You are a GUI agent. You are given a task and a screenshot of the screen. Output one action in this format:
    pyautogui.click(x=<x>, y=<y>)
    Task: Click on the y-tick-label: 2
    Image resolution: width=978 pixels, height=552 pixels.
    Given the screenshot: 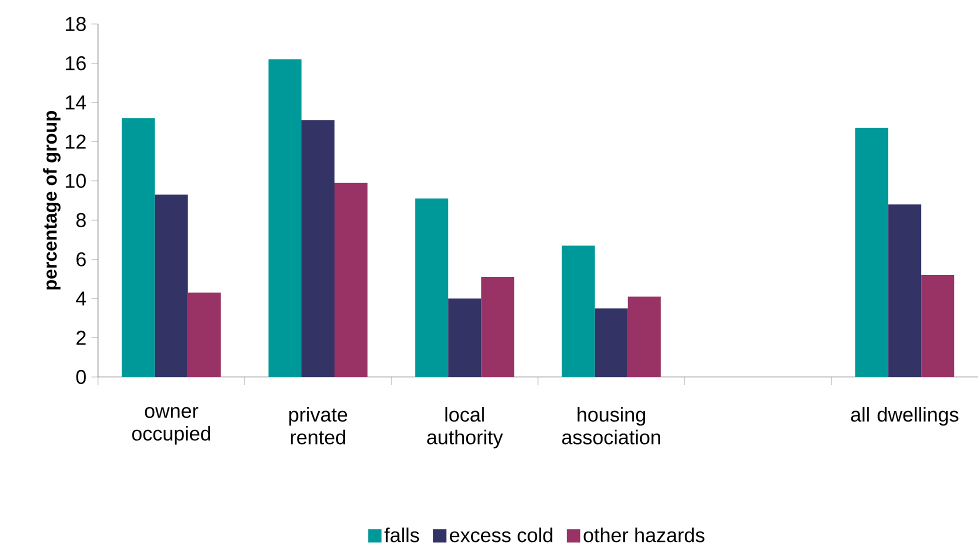 What is the action you would take?
    pyautogui.click(x=81, y=337)
    